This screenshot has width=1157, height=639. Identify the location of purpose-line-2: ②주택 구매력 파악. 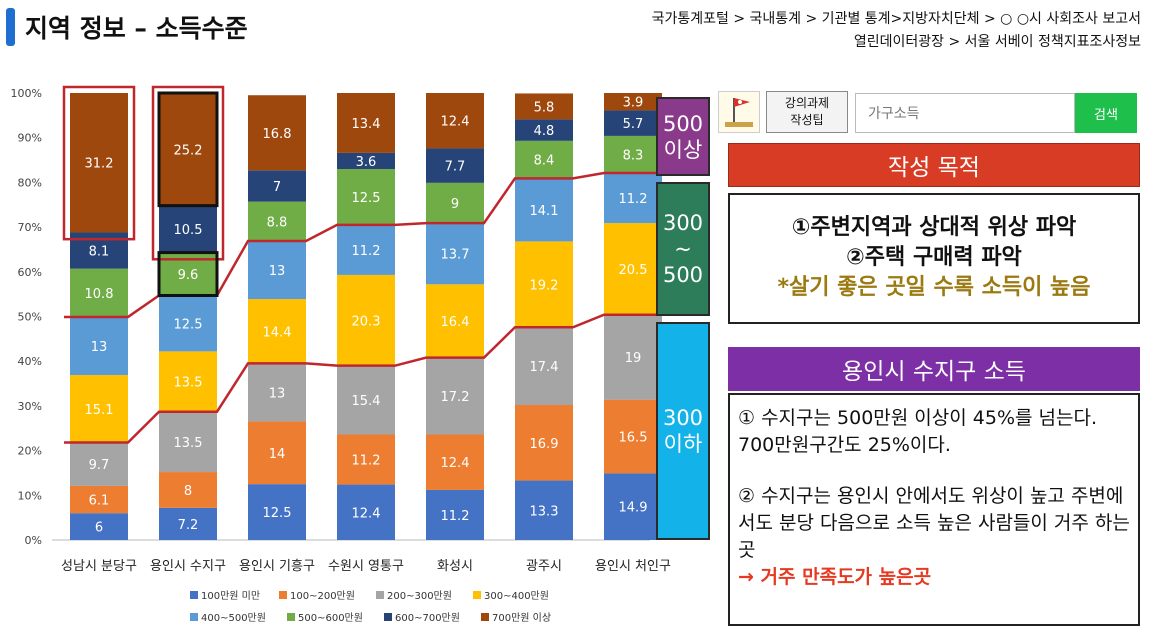
(934, 257).